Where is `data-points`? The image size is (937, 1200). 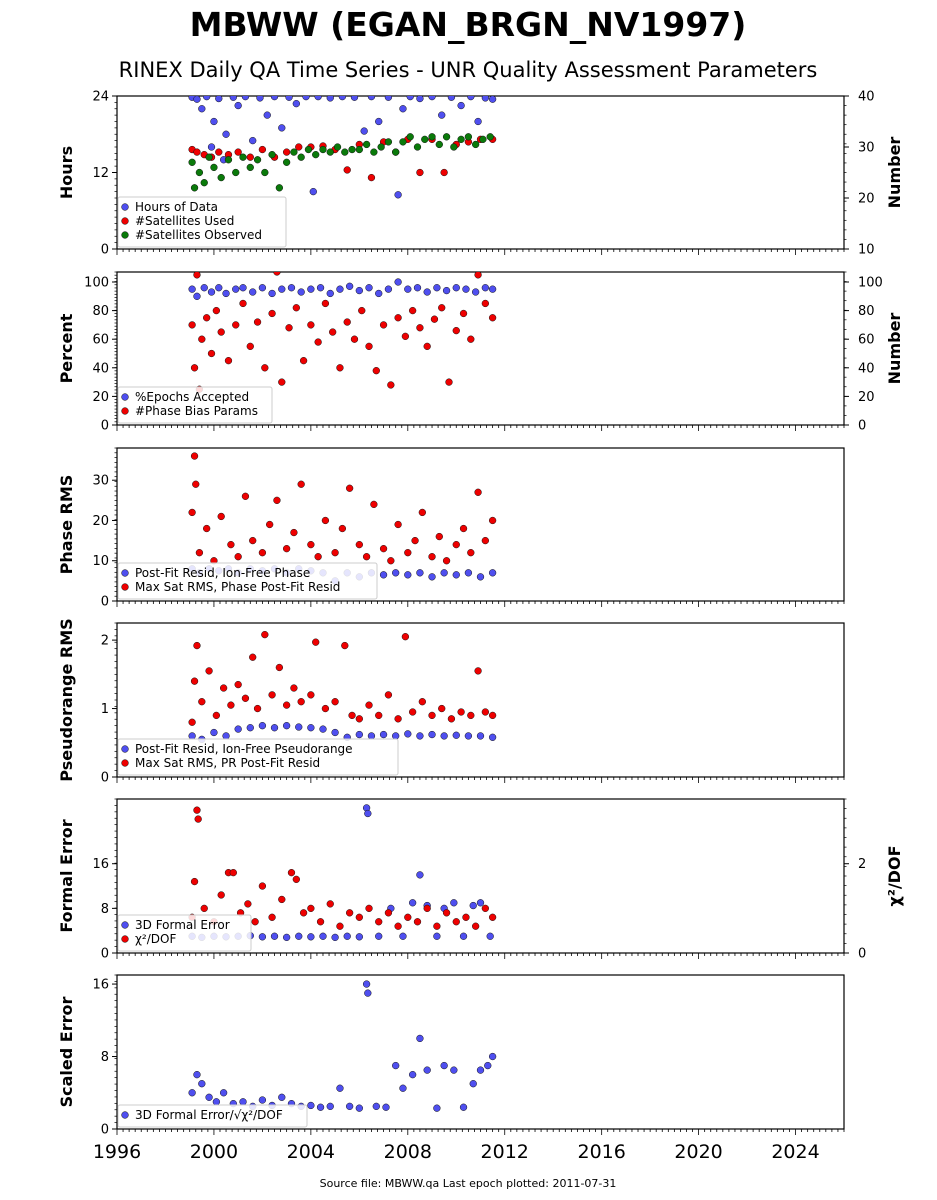 data-points is located at coordinates (342, 332).